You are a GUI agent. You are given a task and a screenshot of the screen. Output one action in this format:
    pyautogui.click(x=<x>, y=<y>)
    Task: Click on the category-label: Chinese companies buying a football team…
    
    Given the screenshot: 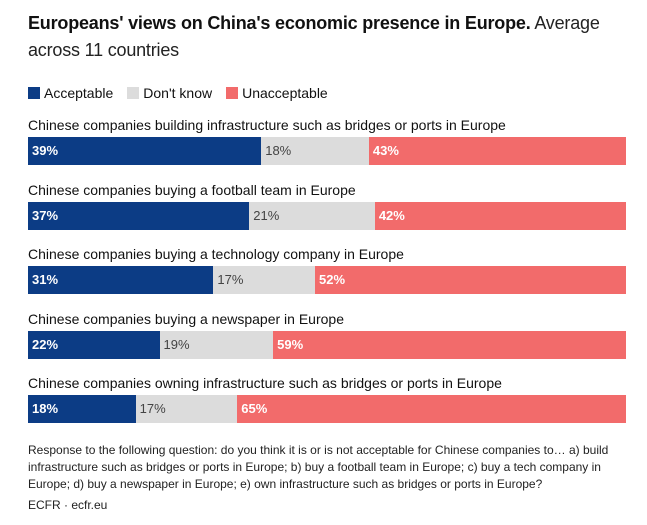 What is the action you would take?
    pyautogui.click(x=192, y=189)
    